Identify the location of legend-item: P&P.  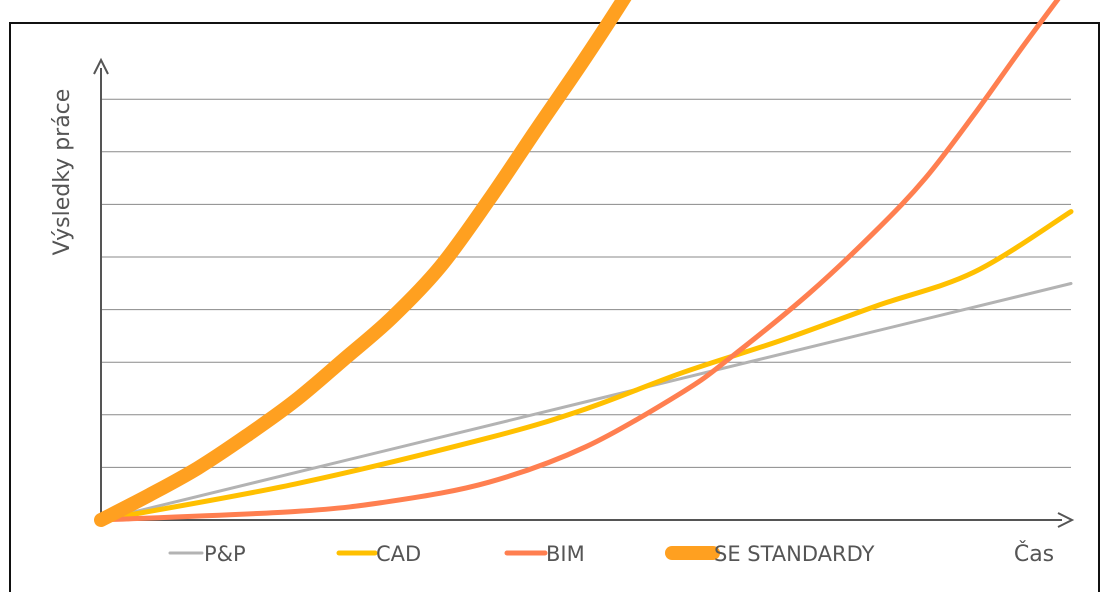
(207, 554).